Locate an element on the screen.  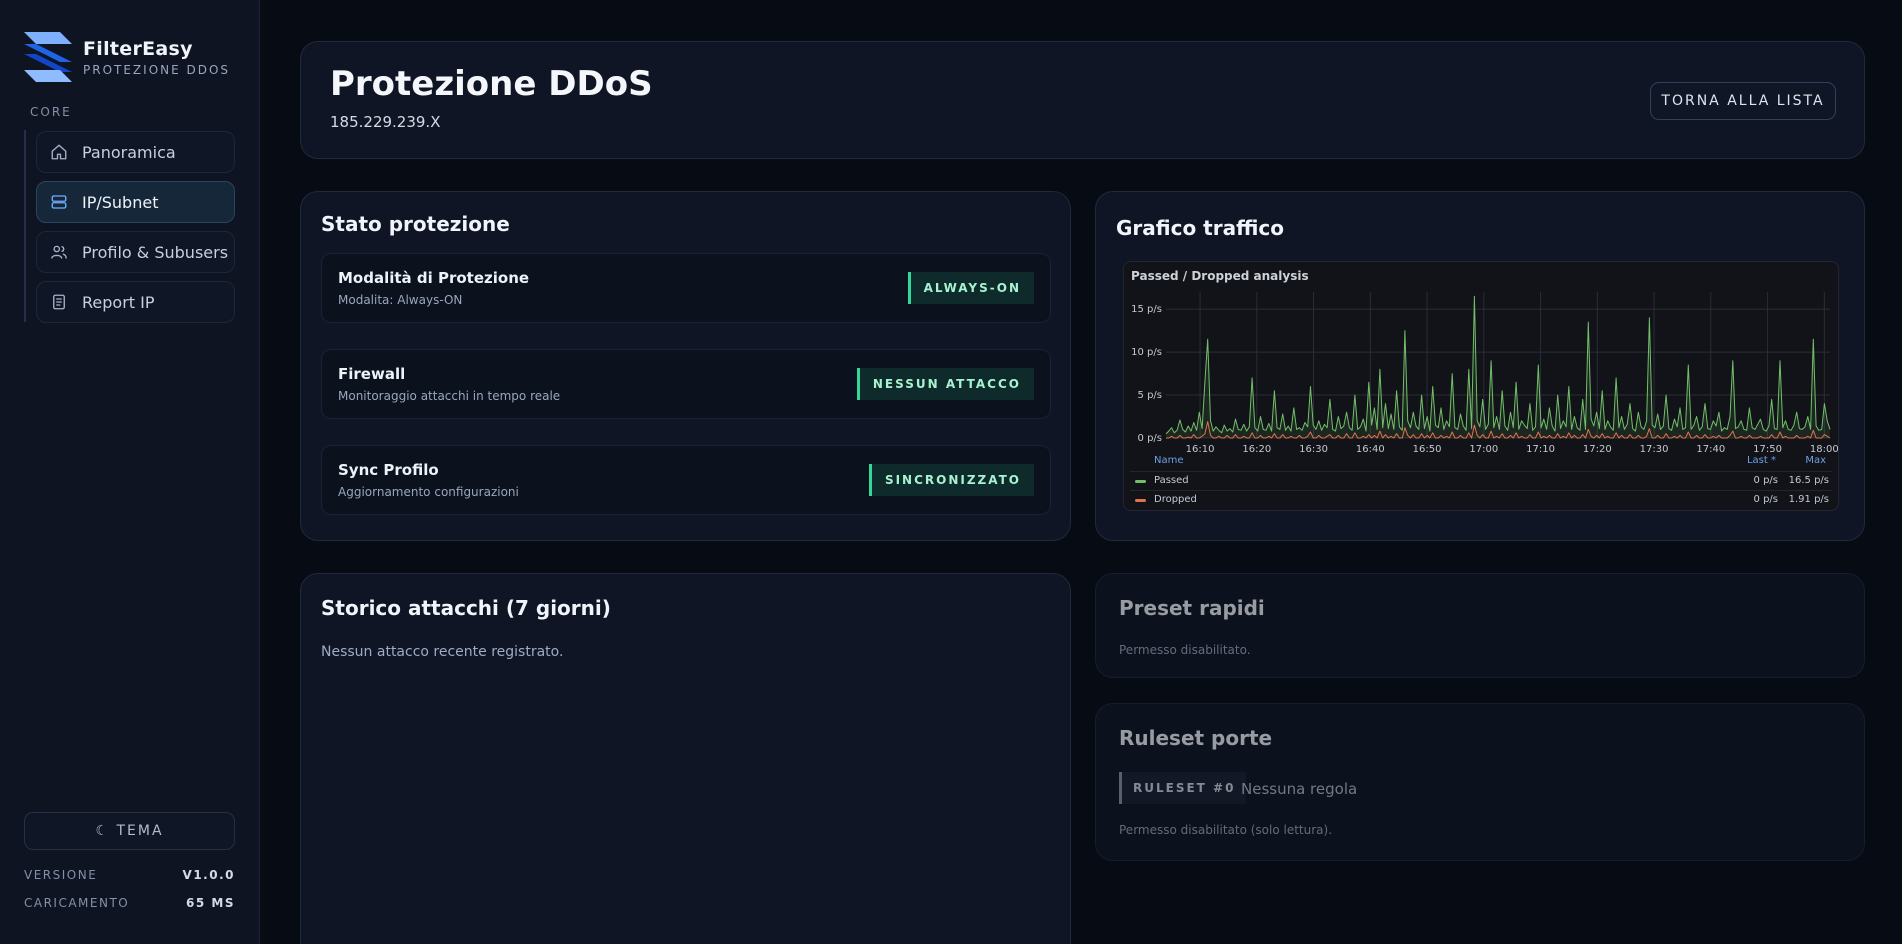
permission-note: Permesso disabilitato. is located at coordinates (1185, 650).